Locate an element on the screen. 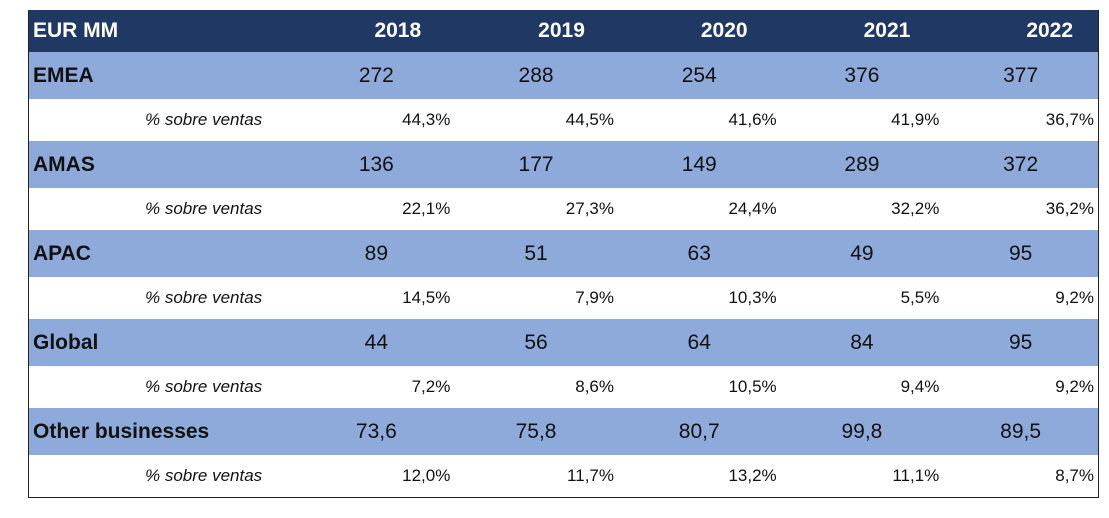  segment-value: 99,8 is located at coordinates (862, 431).